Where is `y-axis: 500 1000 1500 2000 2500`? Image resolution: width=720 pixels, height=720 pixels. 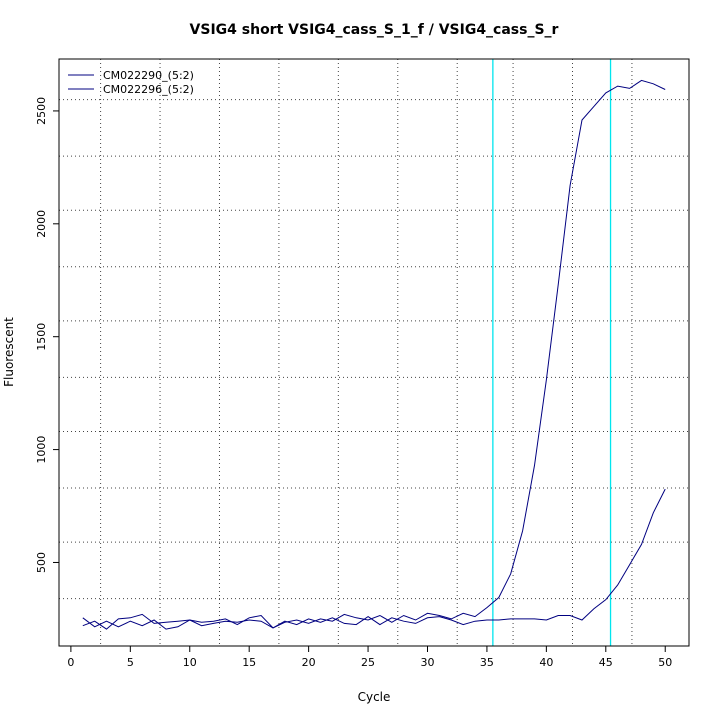 y-axis: 500 1000 1500 2000 2500 is located at coordinates (47, 335).